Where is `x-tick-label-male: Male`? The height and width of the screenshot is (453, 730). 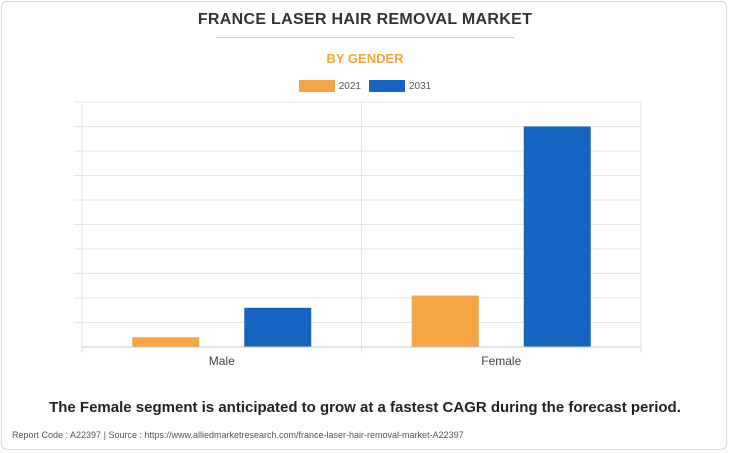
x-tick-label-male: Male is located at coordinates (222, 361).